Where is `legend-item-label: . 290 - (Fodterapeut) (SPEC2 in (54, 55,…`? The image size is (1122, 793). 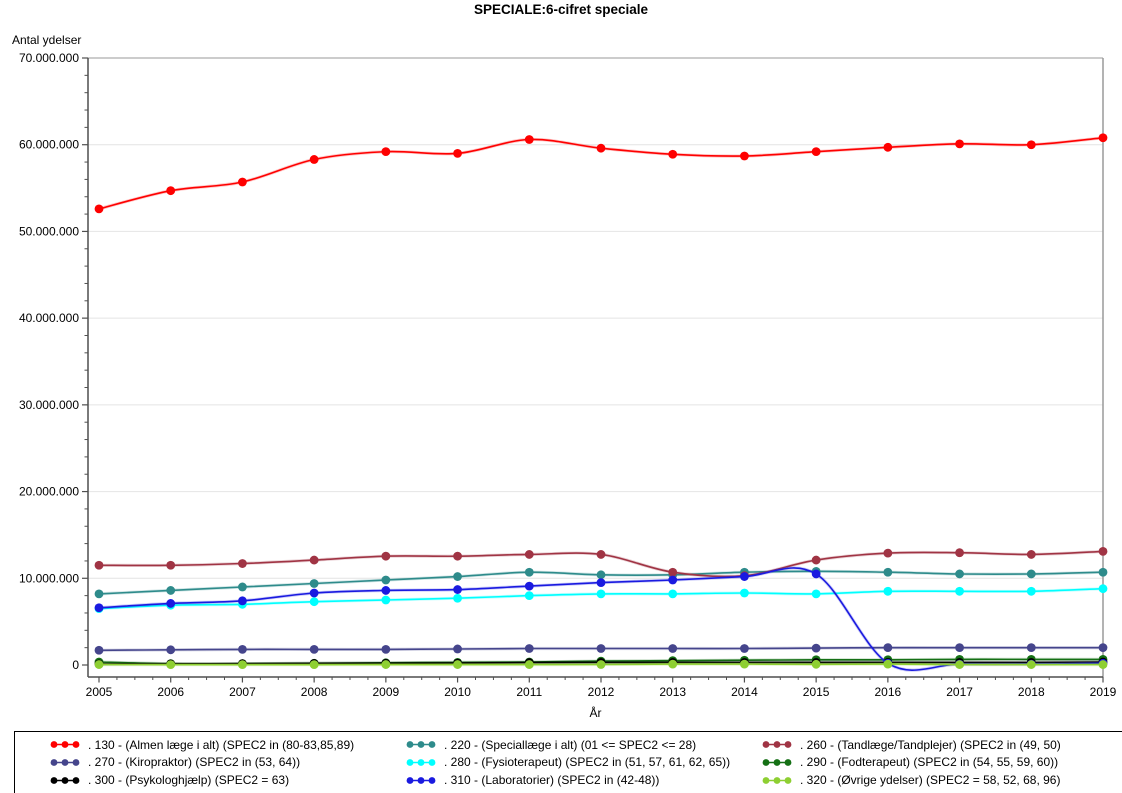
legend-item-label: . 290 - (Fodterapeut) (SPEC2 in (54, 55,… is located at coordinates (929, 762).